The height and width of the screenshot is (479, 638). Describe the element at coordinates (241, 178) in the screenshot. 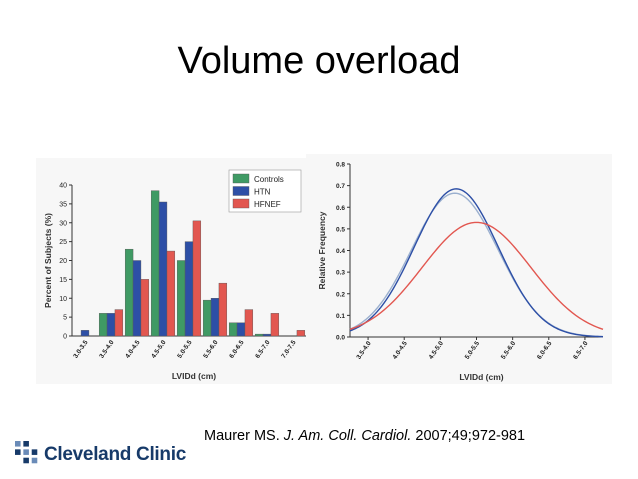

I see `legend-swatch-controls` at that location.